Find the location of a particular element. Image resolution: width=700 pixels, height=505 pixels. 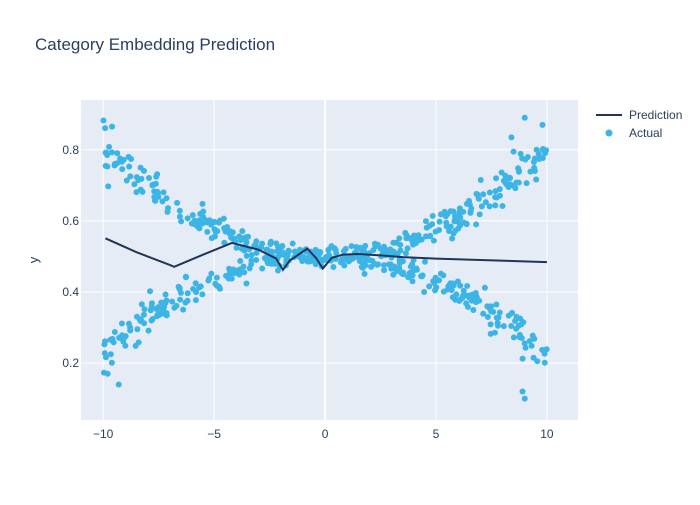

legend: Prediction Actual is located at coordinates (639, 124).